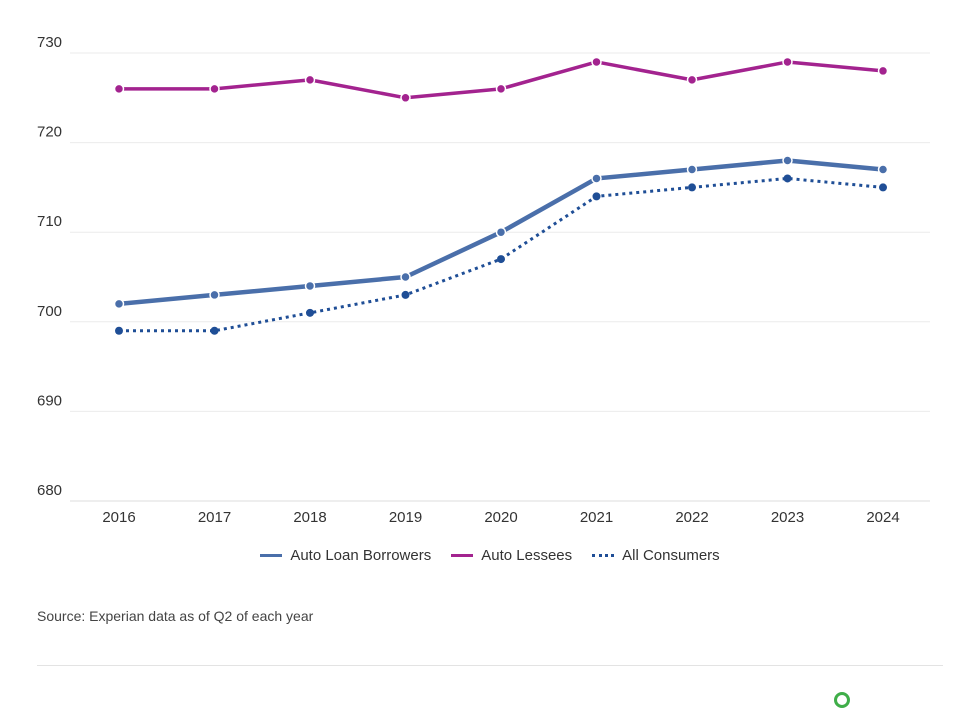  What do you see at coordinates (214, 517) in the screenshot?
I see `x-tick-label: 2017` at bounding box center [214, 517].